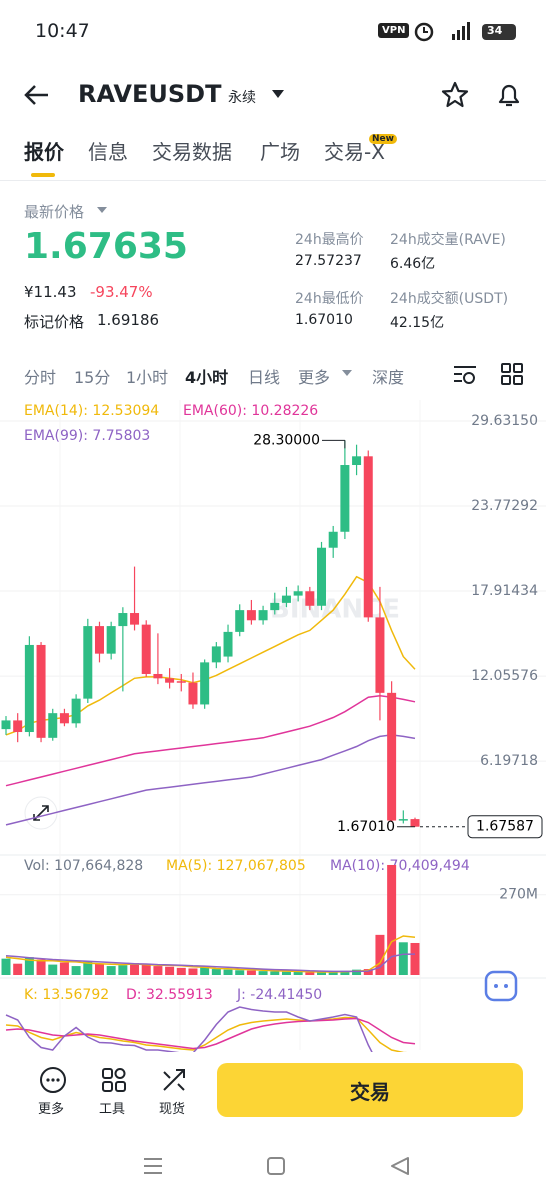 Image resolution: width=546 pixels, height=1200 pixels. I want to click on assistant-button, so click(502, 986).